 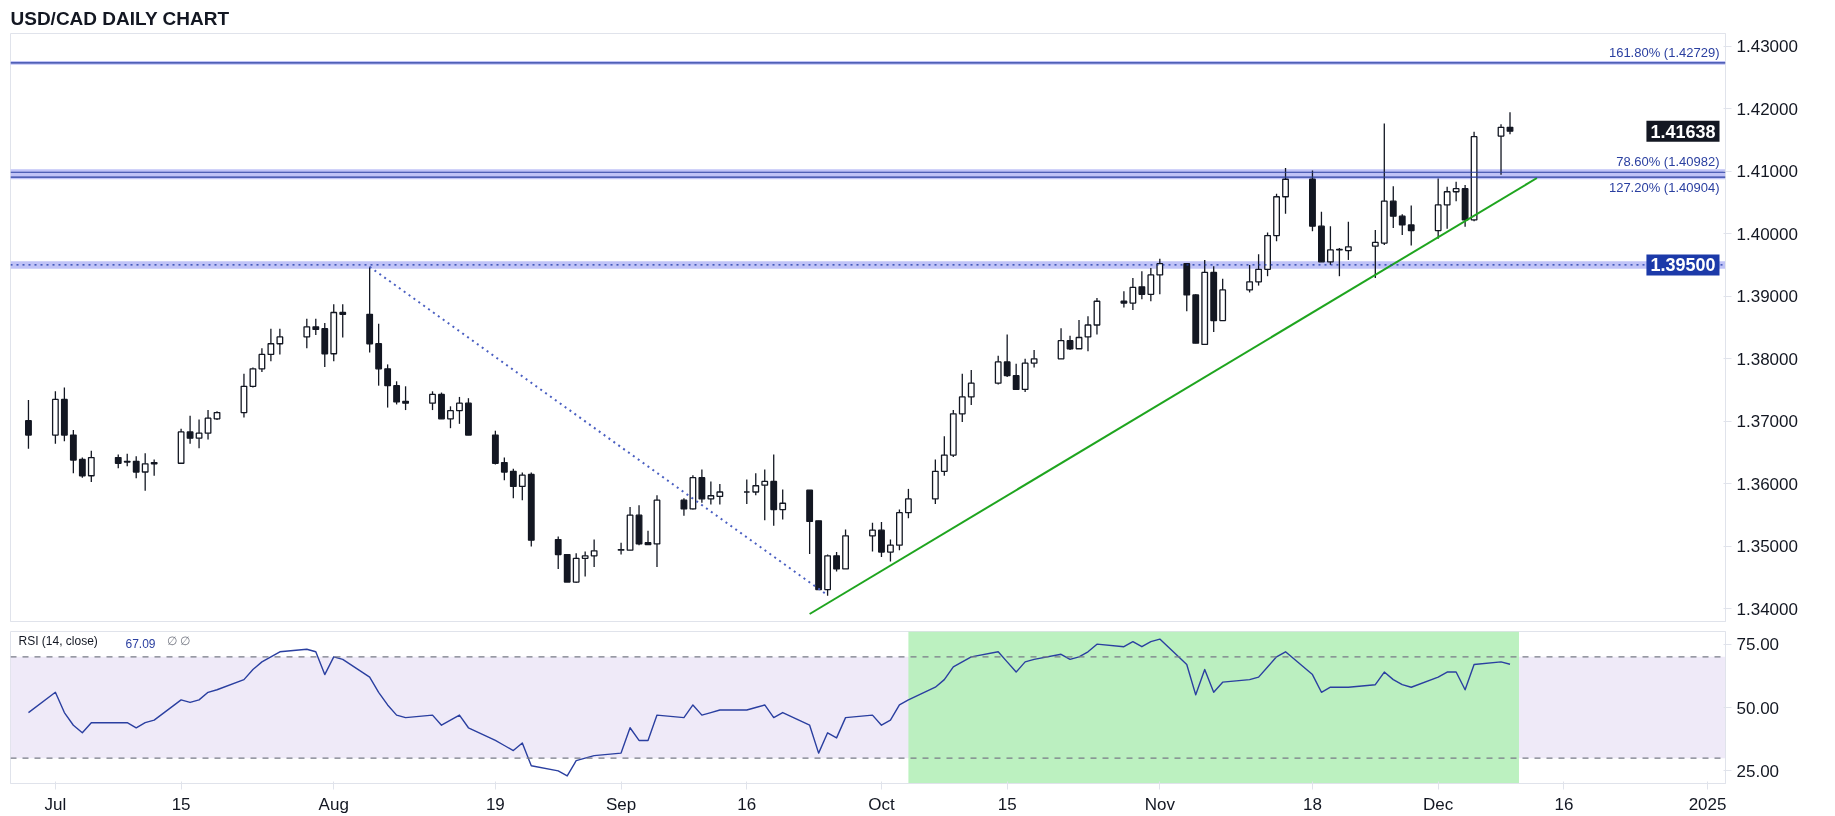 I want to click on y-tick-label: 1.41000, so click(x=1767, y=172).